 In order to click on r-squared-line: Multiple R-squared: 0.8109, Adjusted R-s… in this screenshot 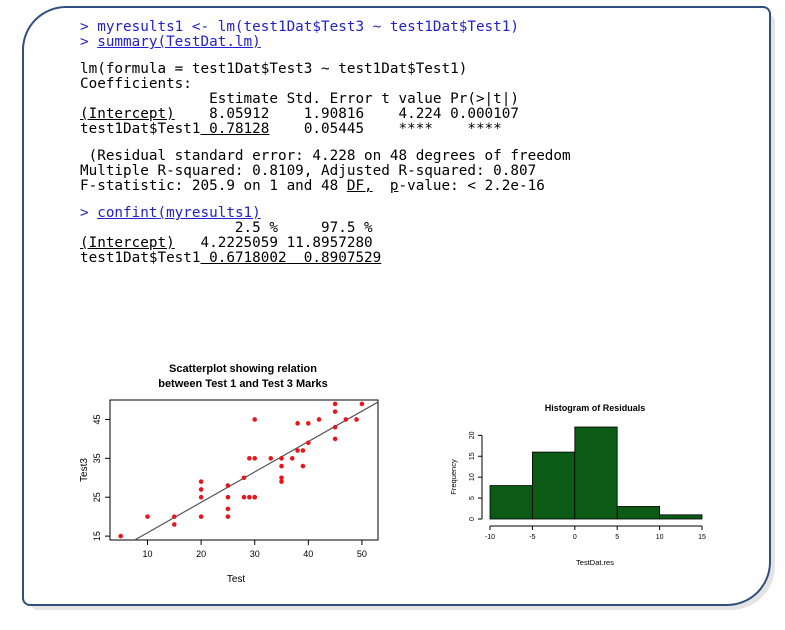, I will do `click(308, 171)`.